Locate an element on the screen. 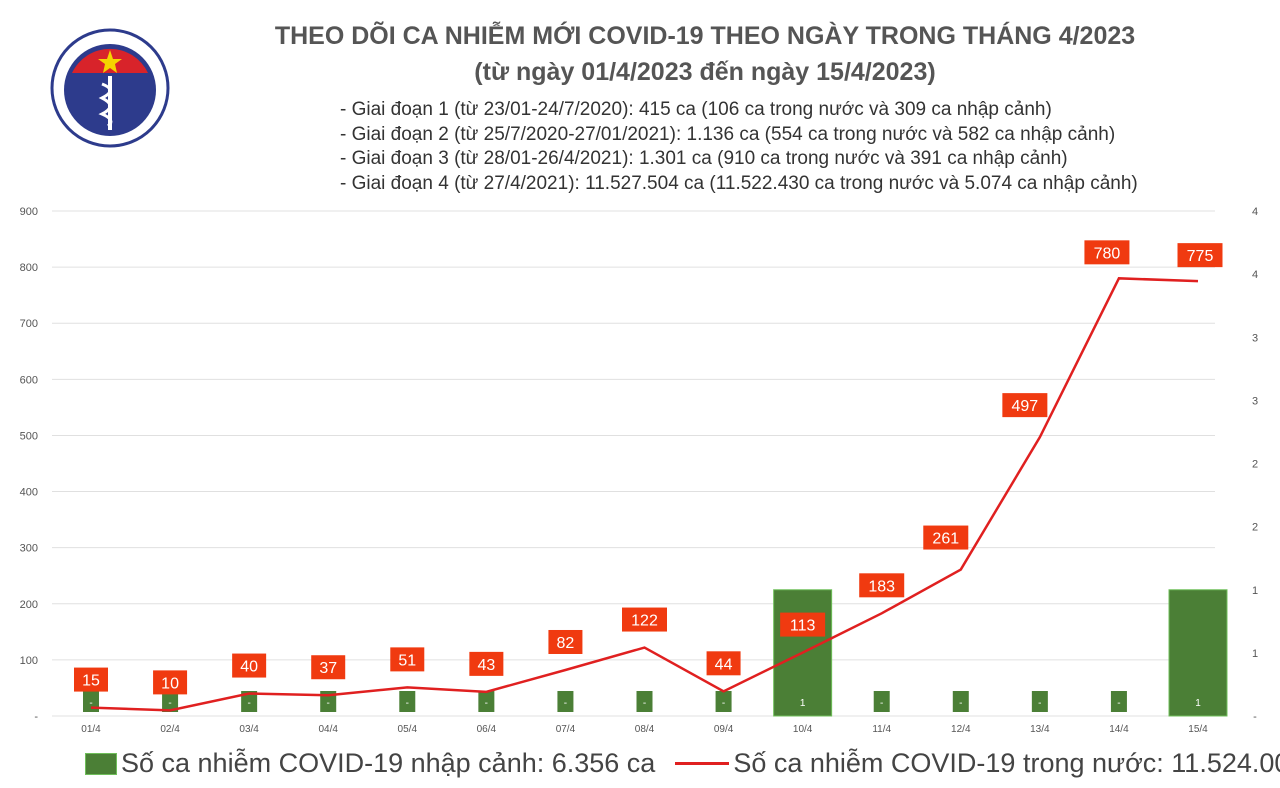 The image size is (1280, 788). x-axis-tick: 15/4 is located at coordinates (1198, 729).